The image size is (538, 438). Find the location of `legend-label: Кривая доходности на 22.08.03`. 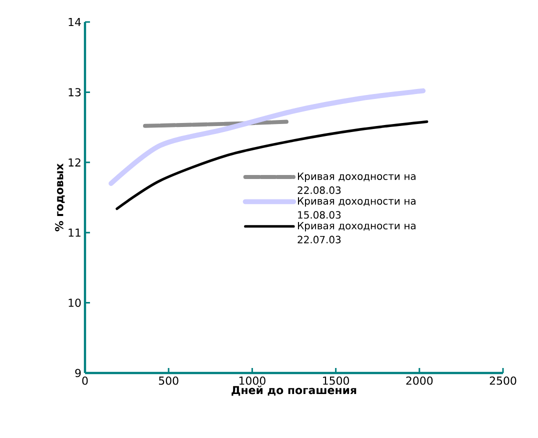

legend-label: Кривая доходности на 22.08.03 is located at coordinates (357, 183).